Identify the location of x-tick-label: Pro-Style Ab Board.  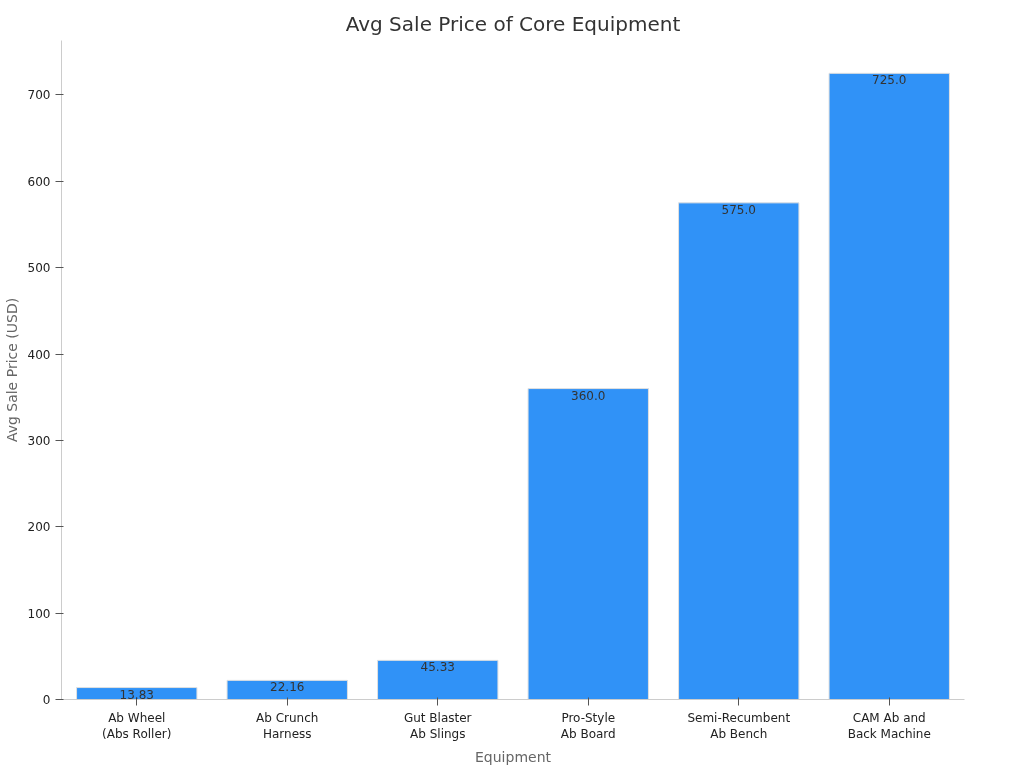
(588, 726).